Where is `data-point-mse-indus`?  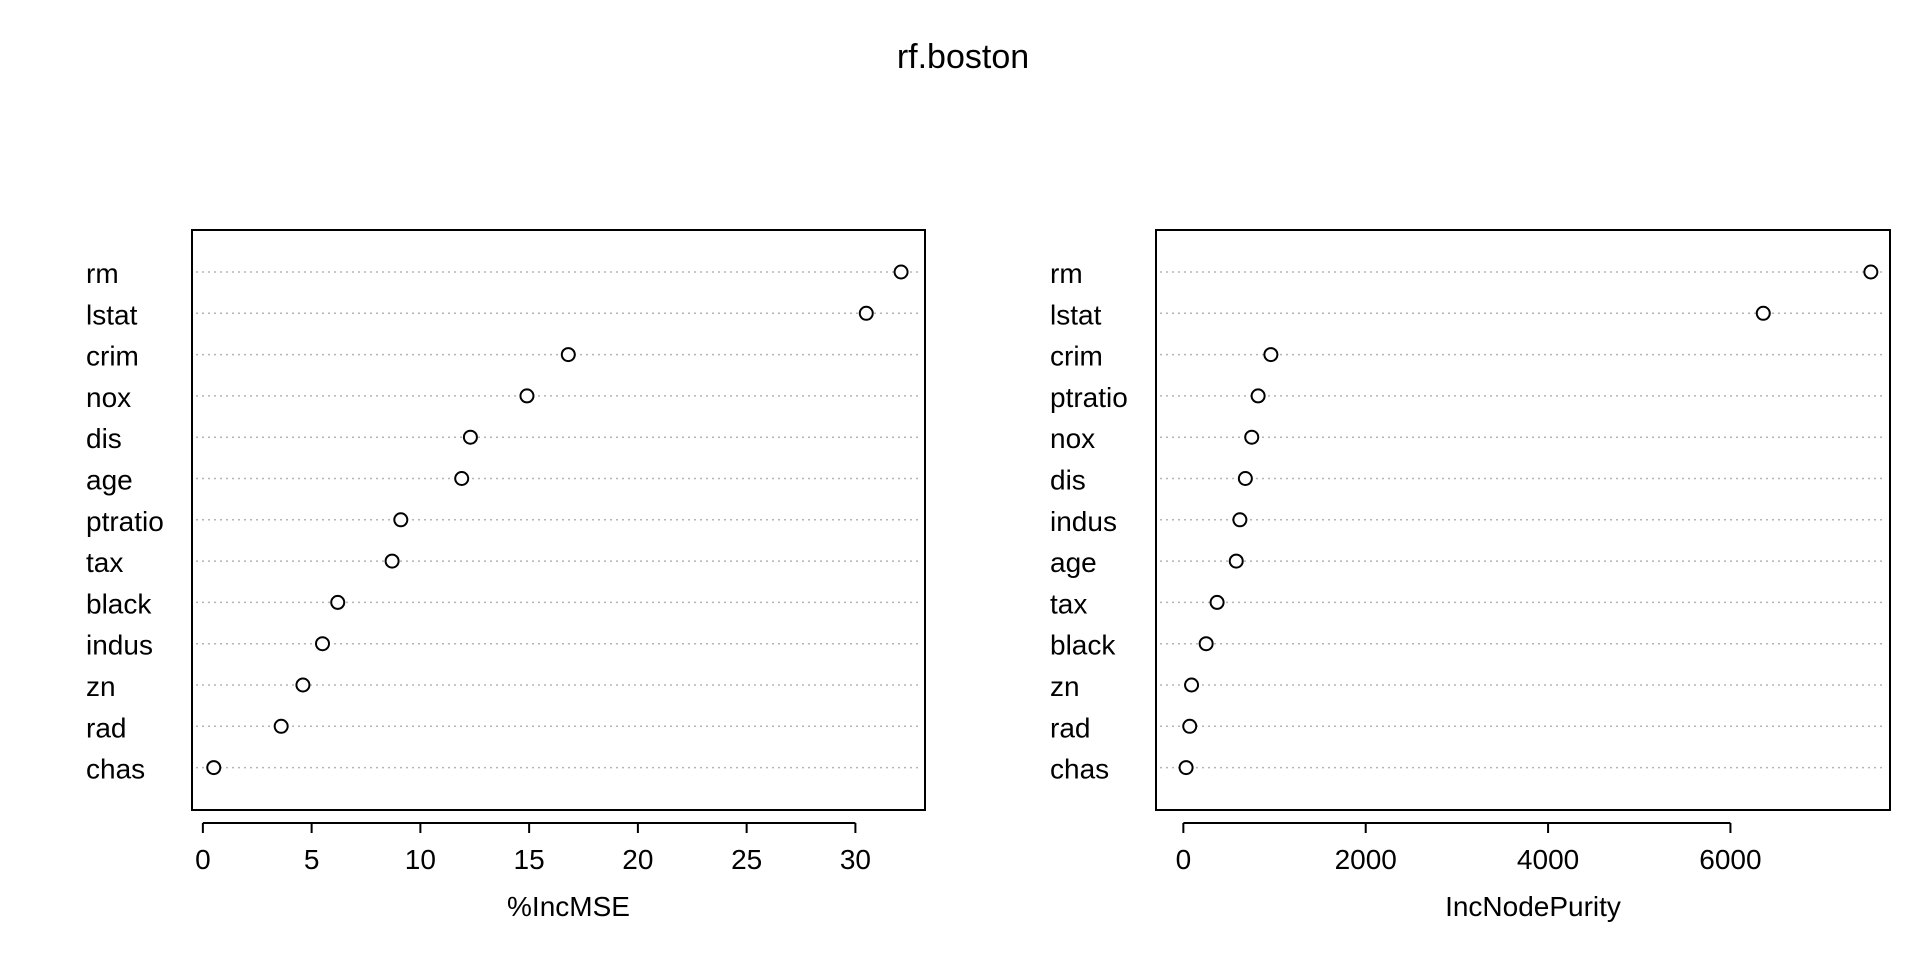 data-point-mse-indus is located at coordinates (323, 644).